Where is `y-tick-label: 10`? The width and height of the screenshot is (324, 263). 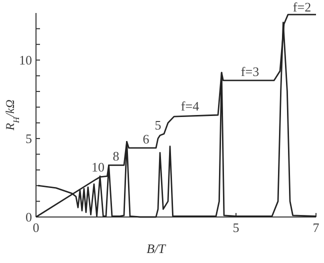 y-tick-label: 10 is located at coordinates (25, 60).